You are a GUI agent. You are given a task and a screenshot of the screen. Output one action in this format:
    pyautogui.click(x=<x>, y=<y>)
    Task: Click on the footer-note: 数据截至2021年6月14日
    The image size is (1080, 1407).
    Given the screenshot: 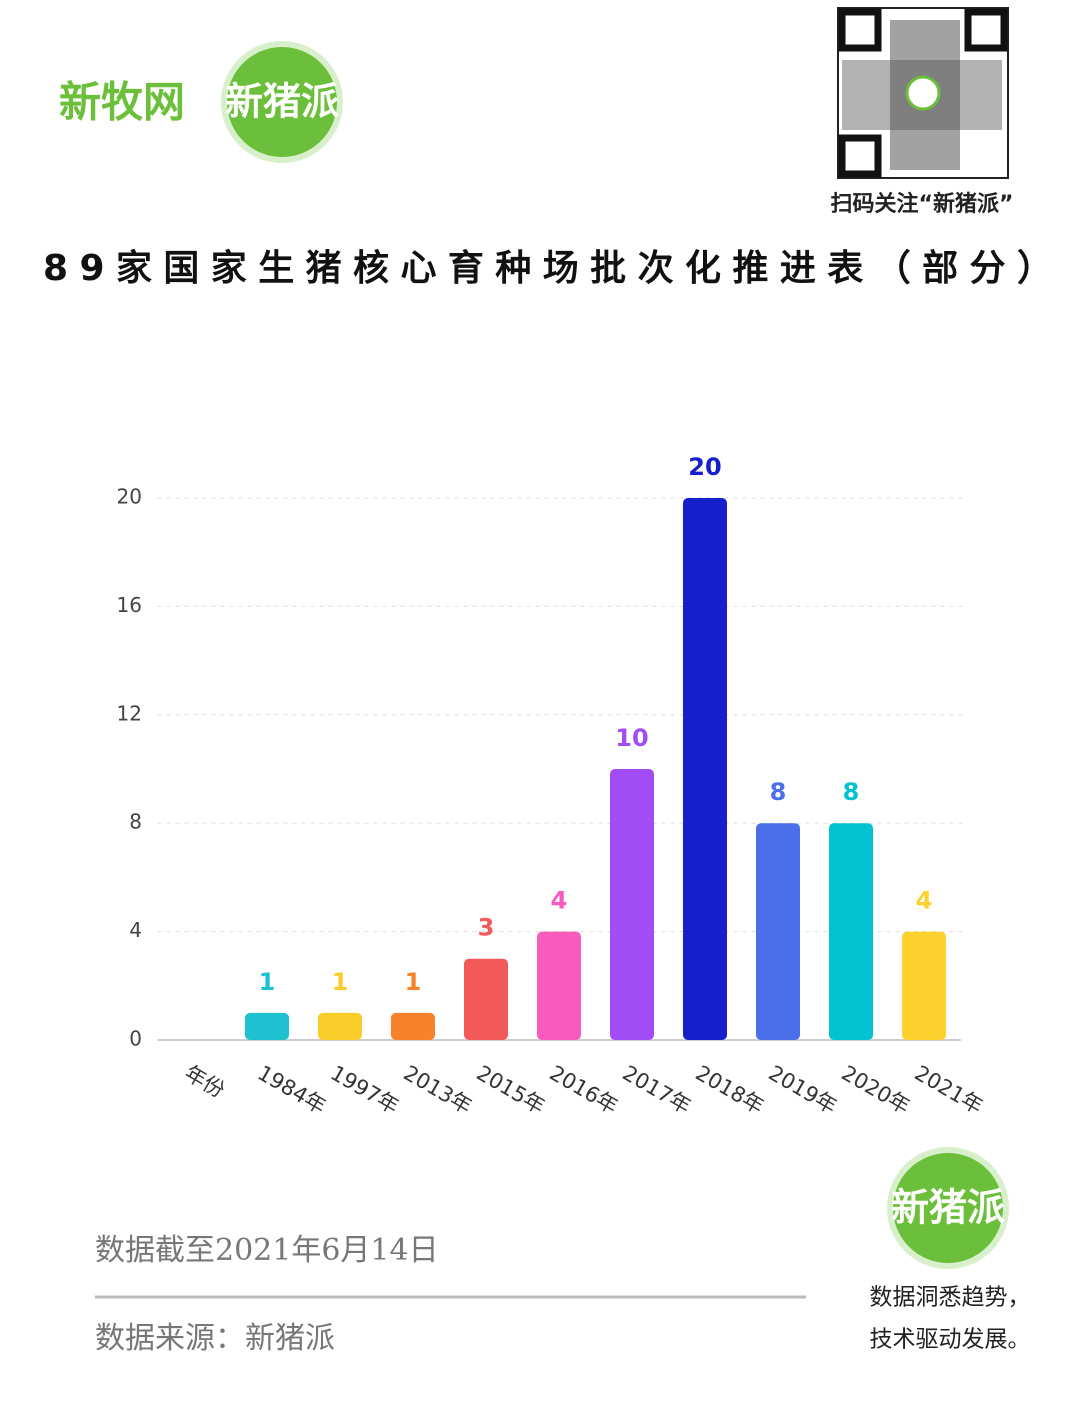 What is the action you would take?
    pyautogui.click(x=267, y=1250)
    